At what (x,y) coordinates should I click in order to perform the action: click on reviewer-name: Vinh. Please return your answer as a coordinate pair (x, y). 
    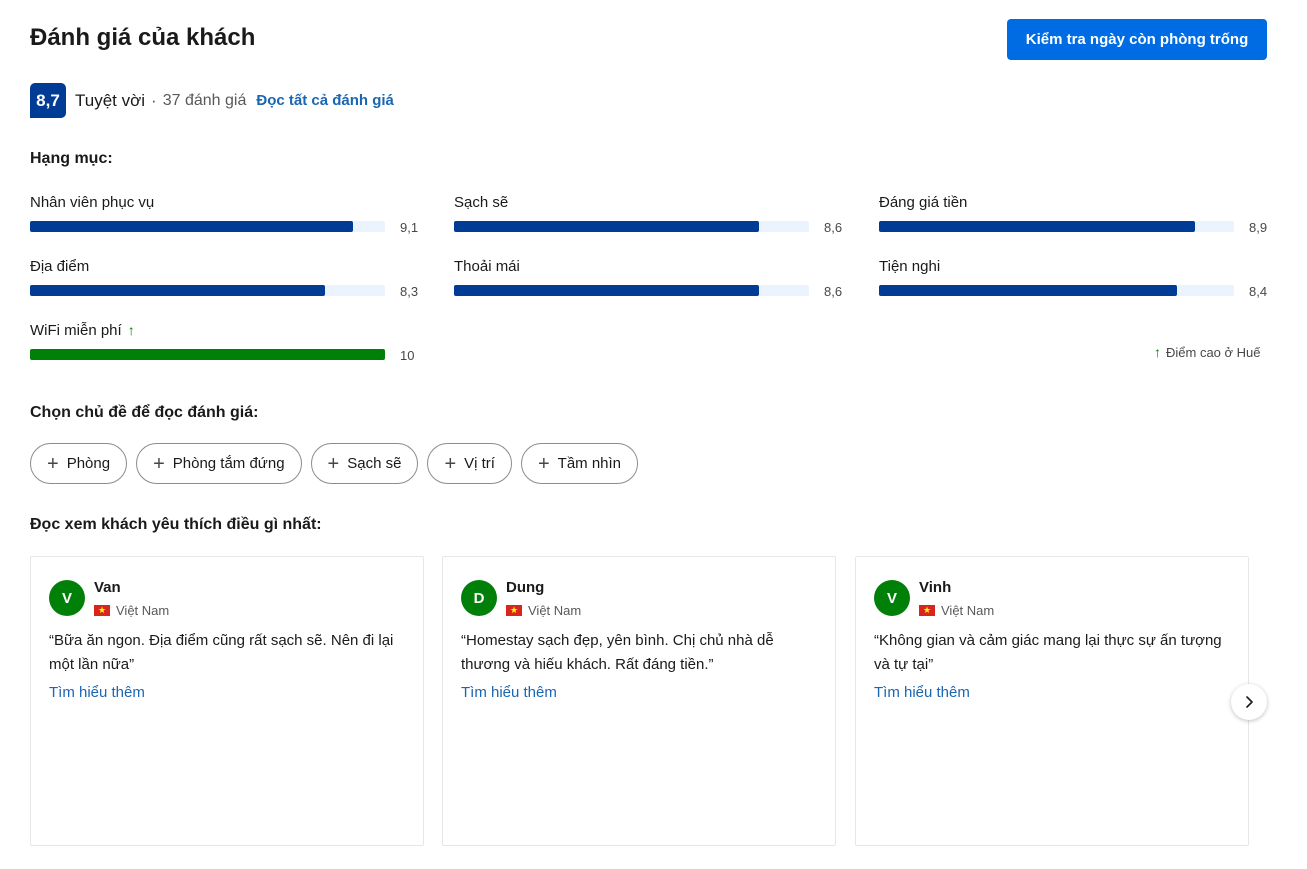
    Looking at the image, I should click on (935, 587).